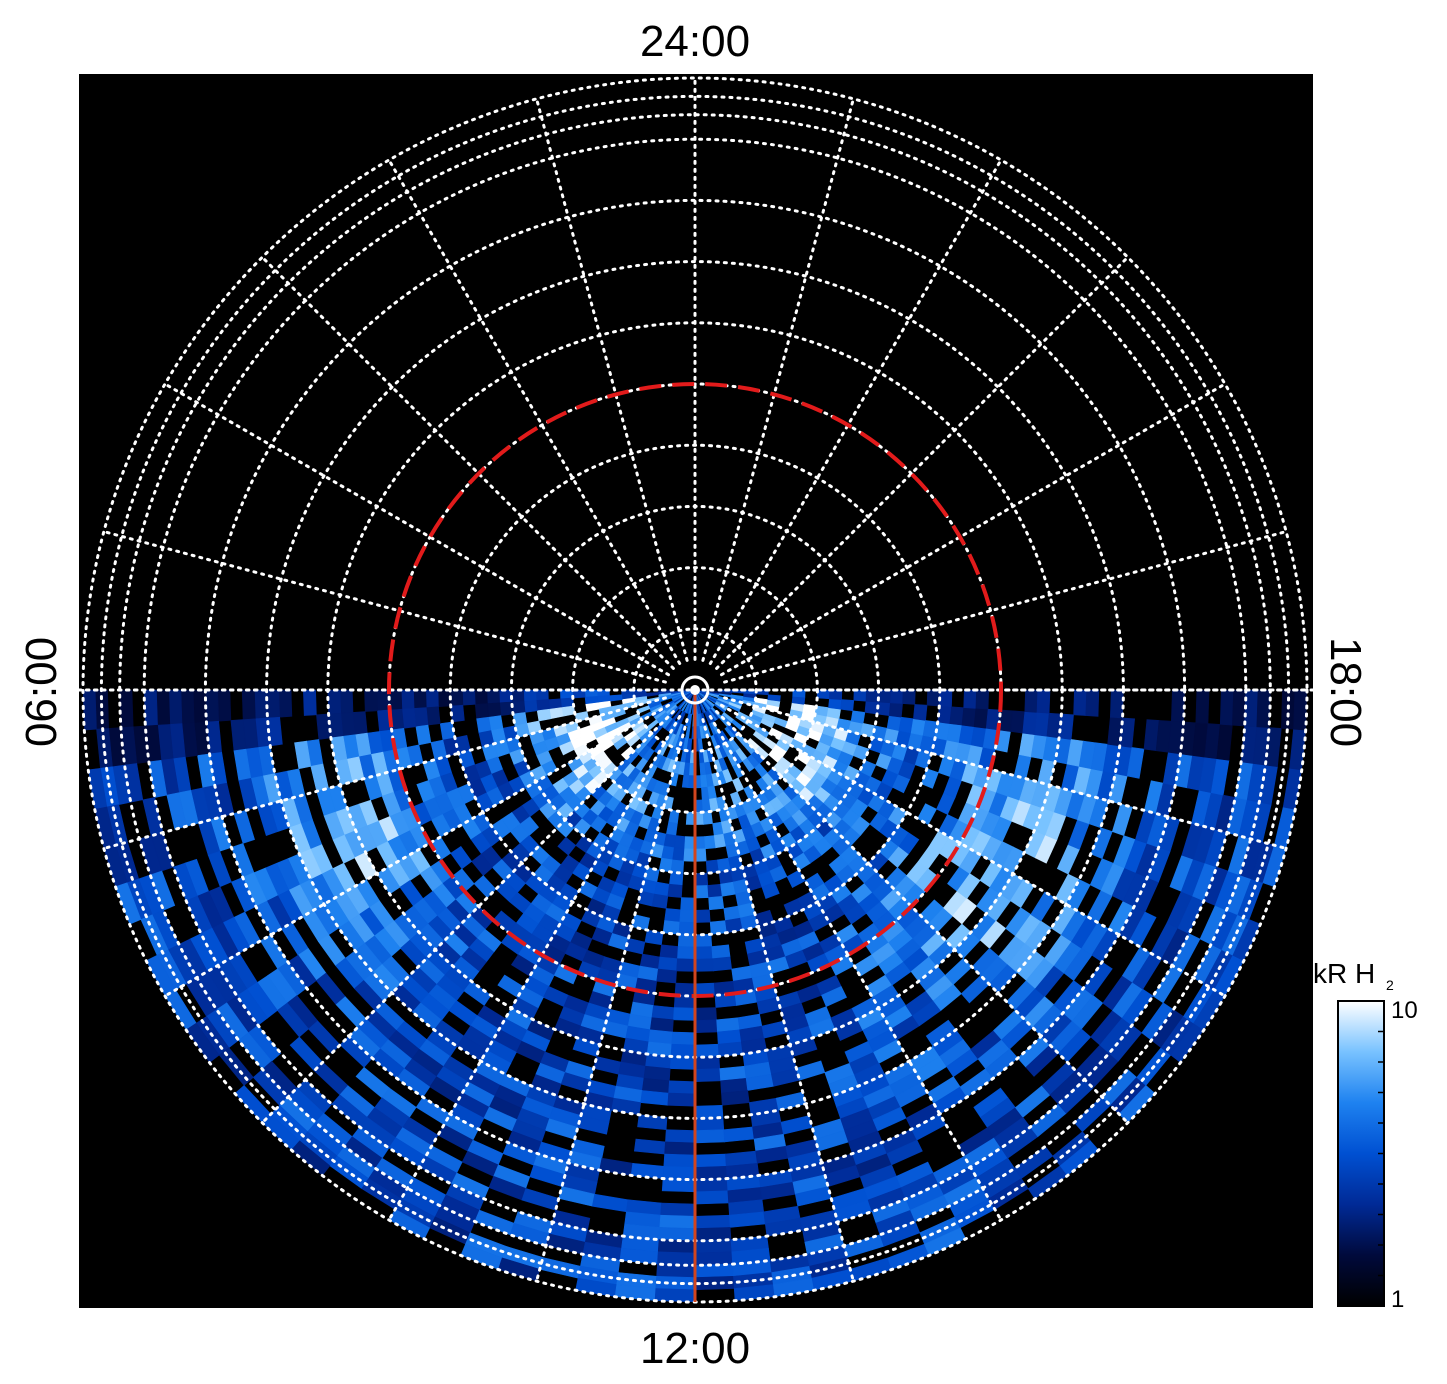 The image size is (1447, 1384). I want to click on colorbar-title: kR H, so click(1344, 973).